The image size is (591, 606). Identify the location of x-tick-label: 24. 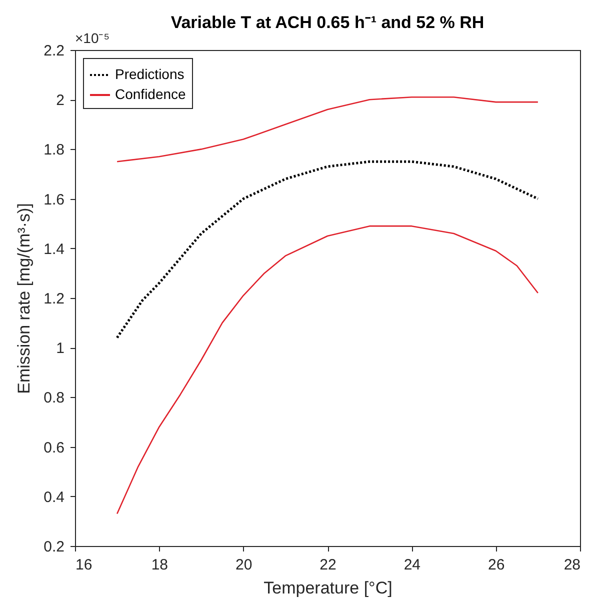
(412, 565).